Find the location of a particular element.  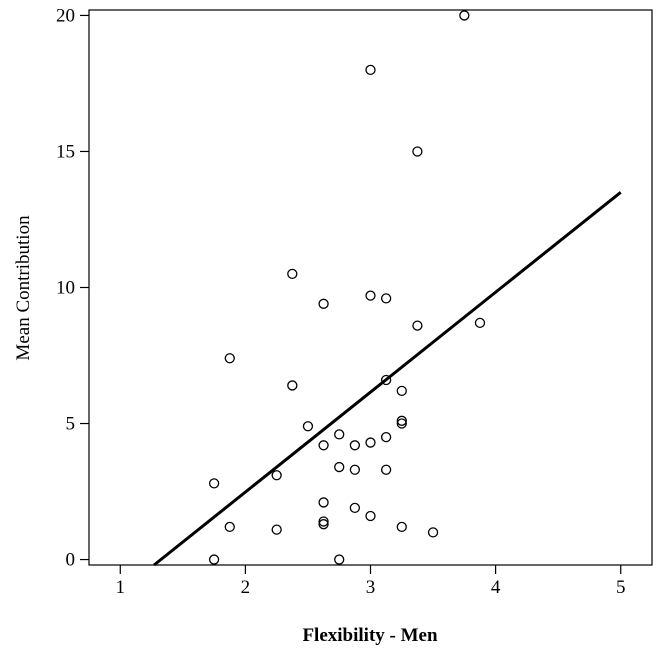

x-tick-label: 4 is located at coordinates (496, 587).